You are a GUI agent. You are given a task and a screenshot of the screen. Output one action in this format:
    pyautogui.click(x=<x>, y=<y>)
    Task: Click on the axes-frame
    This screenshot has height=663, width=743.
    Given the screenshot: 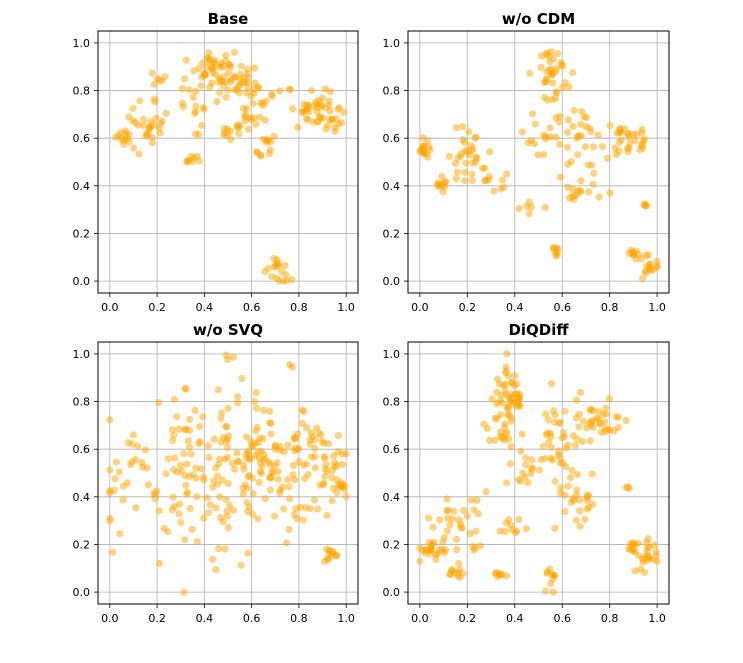 What is the action you would take?
    pyautogui.click(x=538, y=162)
    